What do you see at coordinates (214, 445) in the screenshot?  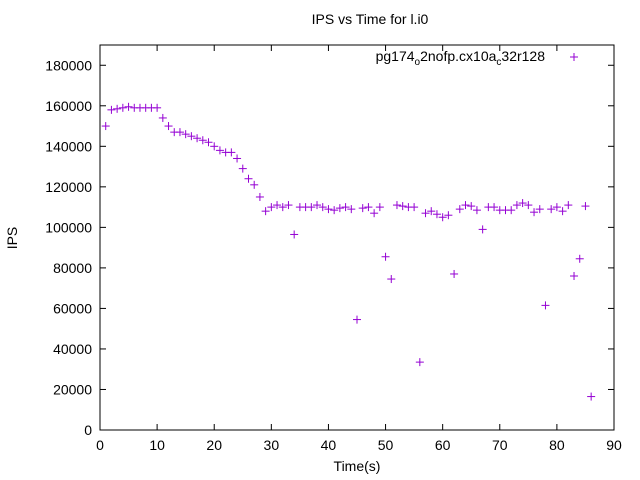 I see `x-tick-label: 20` at bounding box center [214, 445].